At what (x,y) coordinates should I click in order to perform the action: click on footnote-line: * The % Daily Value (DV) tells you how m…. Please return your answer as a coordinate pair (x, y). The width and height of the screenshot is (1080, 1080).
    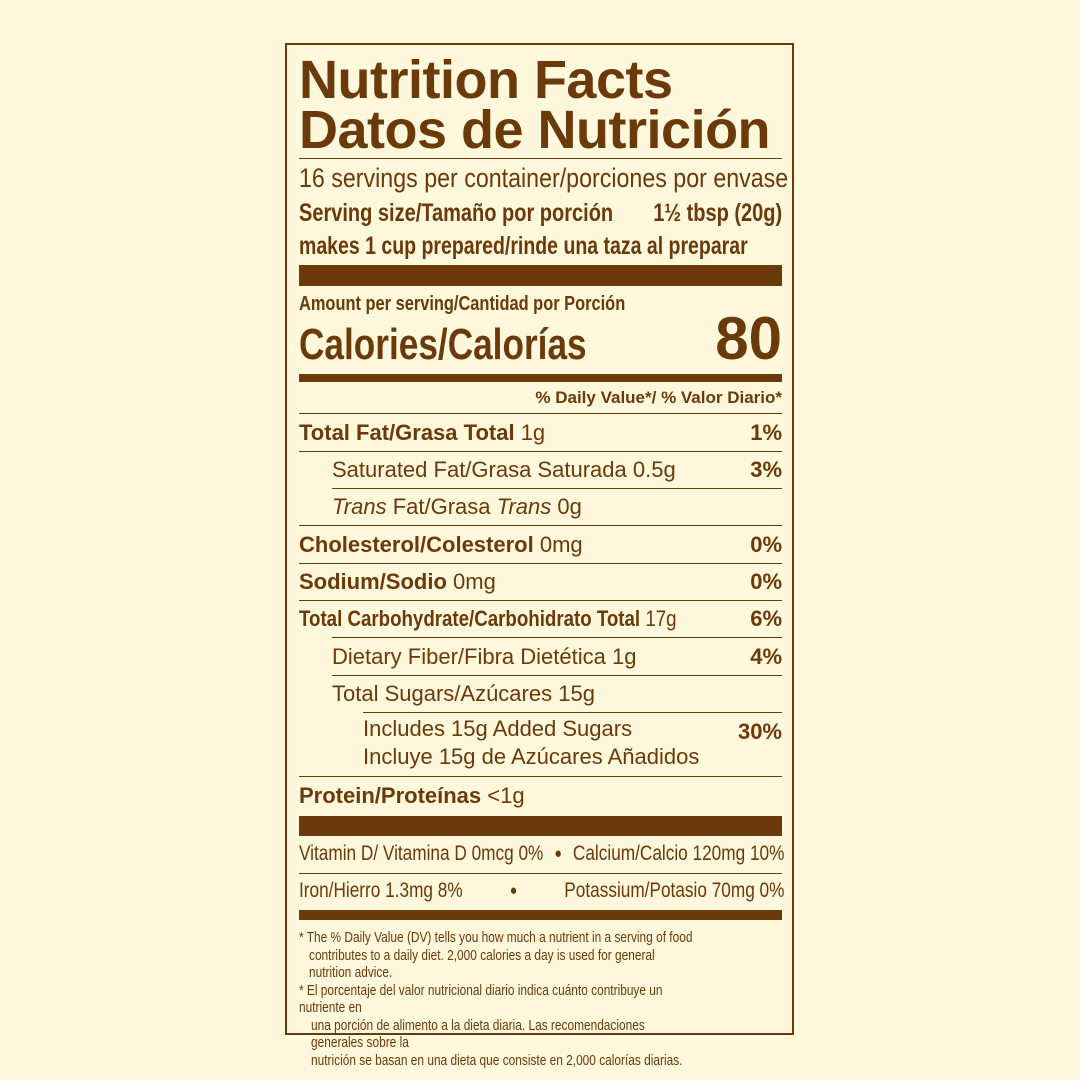
    Looking at the image, I should click on (496, 938).